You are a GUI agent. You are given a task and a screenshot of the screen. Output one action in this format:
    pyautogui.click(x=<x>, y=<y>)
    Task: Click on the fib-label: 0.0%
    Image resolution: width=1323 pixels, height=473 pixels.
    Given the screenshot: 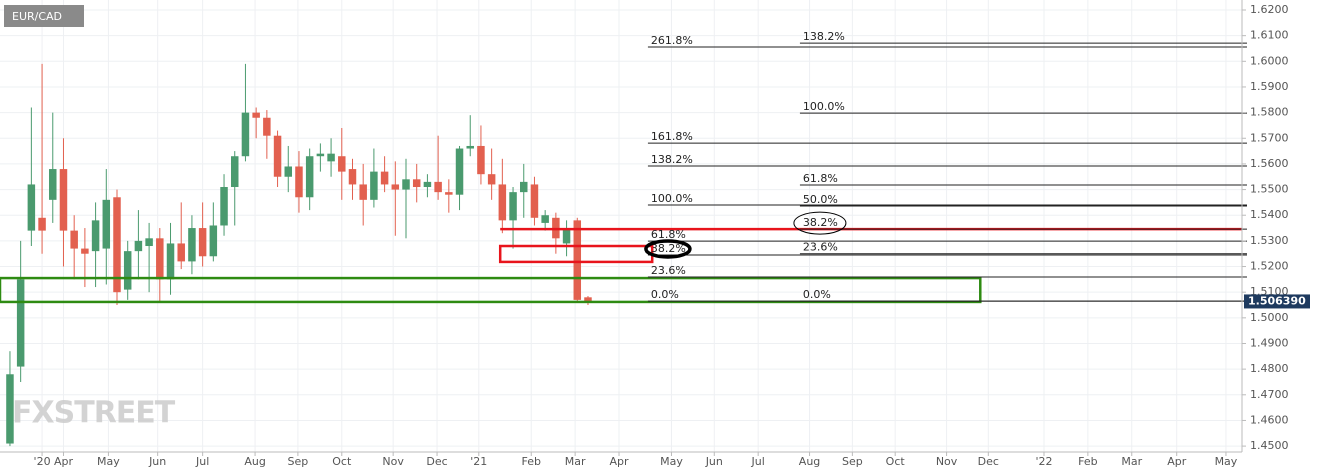 What is the action you would take?
    pyautogui.click(x=665, y=294)
    